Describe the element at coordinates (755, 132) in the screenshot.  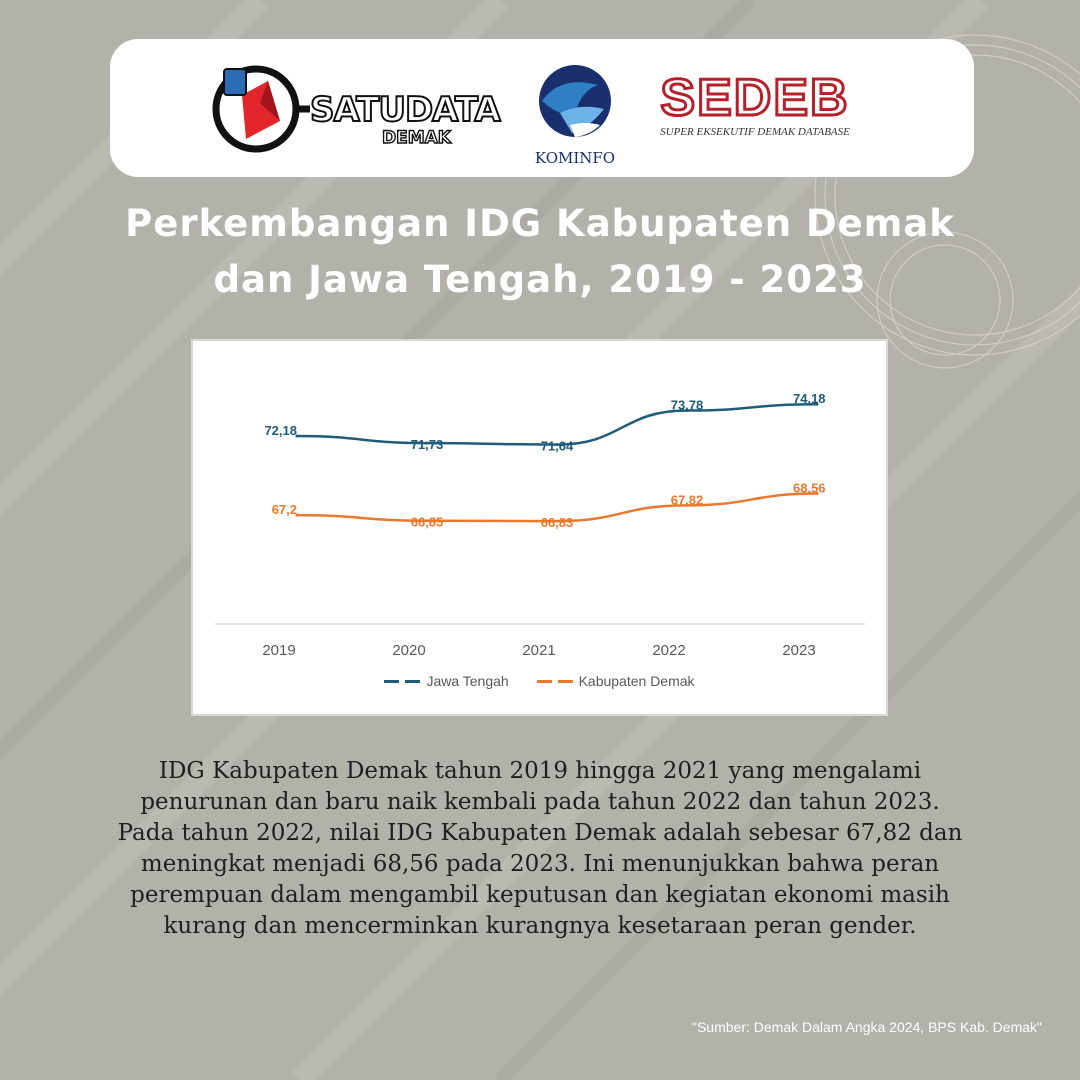
I see `sedeb-tagline: SUPER EKSEKUTIF DEMAK DATABASE` at that location.